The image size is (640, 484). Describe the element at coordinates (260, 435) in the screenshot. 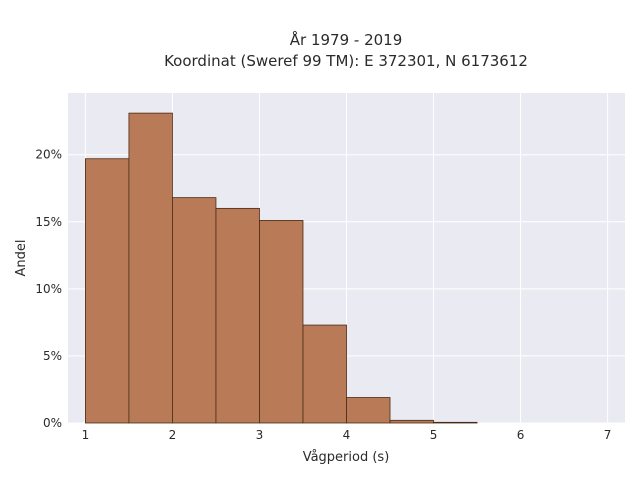

I see `x-tick-label: 3` at that location.